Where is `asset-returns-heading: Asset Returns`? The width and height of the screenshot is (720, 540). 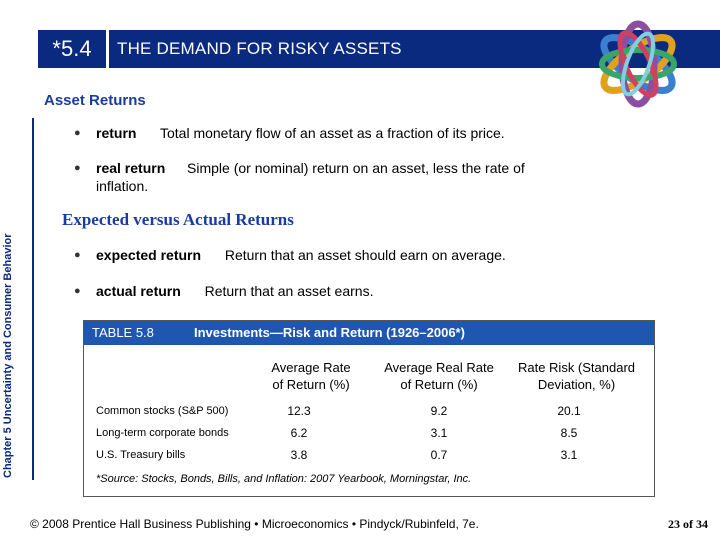 asset-returns-heading: Asset Returns is located at coordinates (95, 100).